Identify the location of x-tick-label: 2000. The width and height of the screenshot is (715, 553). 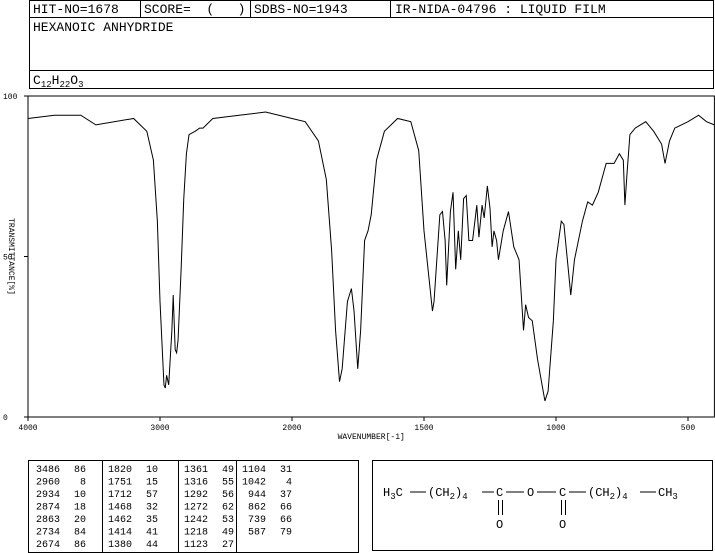
(291, 428).